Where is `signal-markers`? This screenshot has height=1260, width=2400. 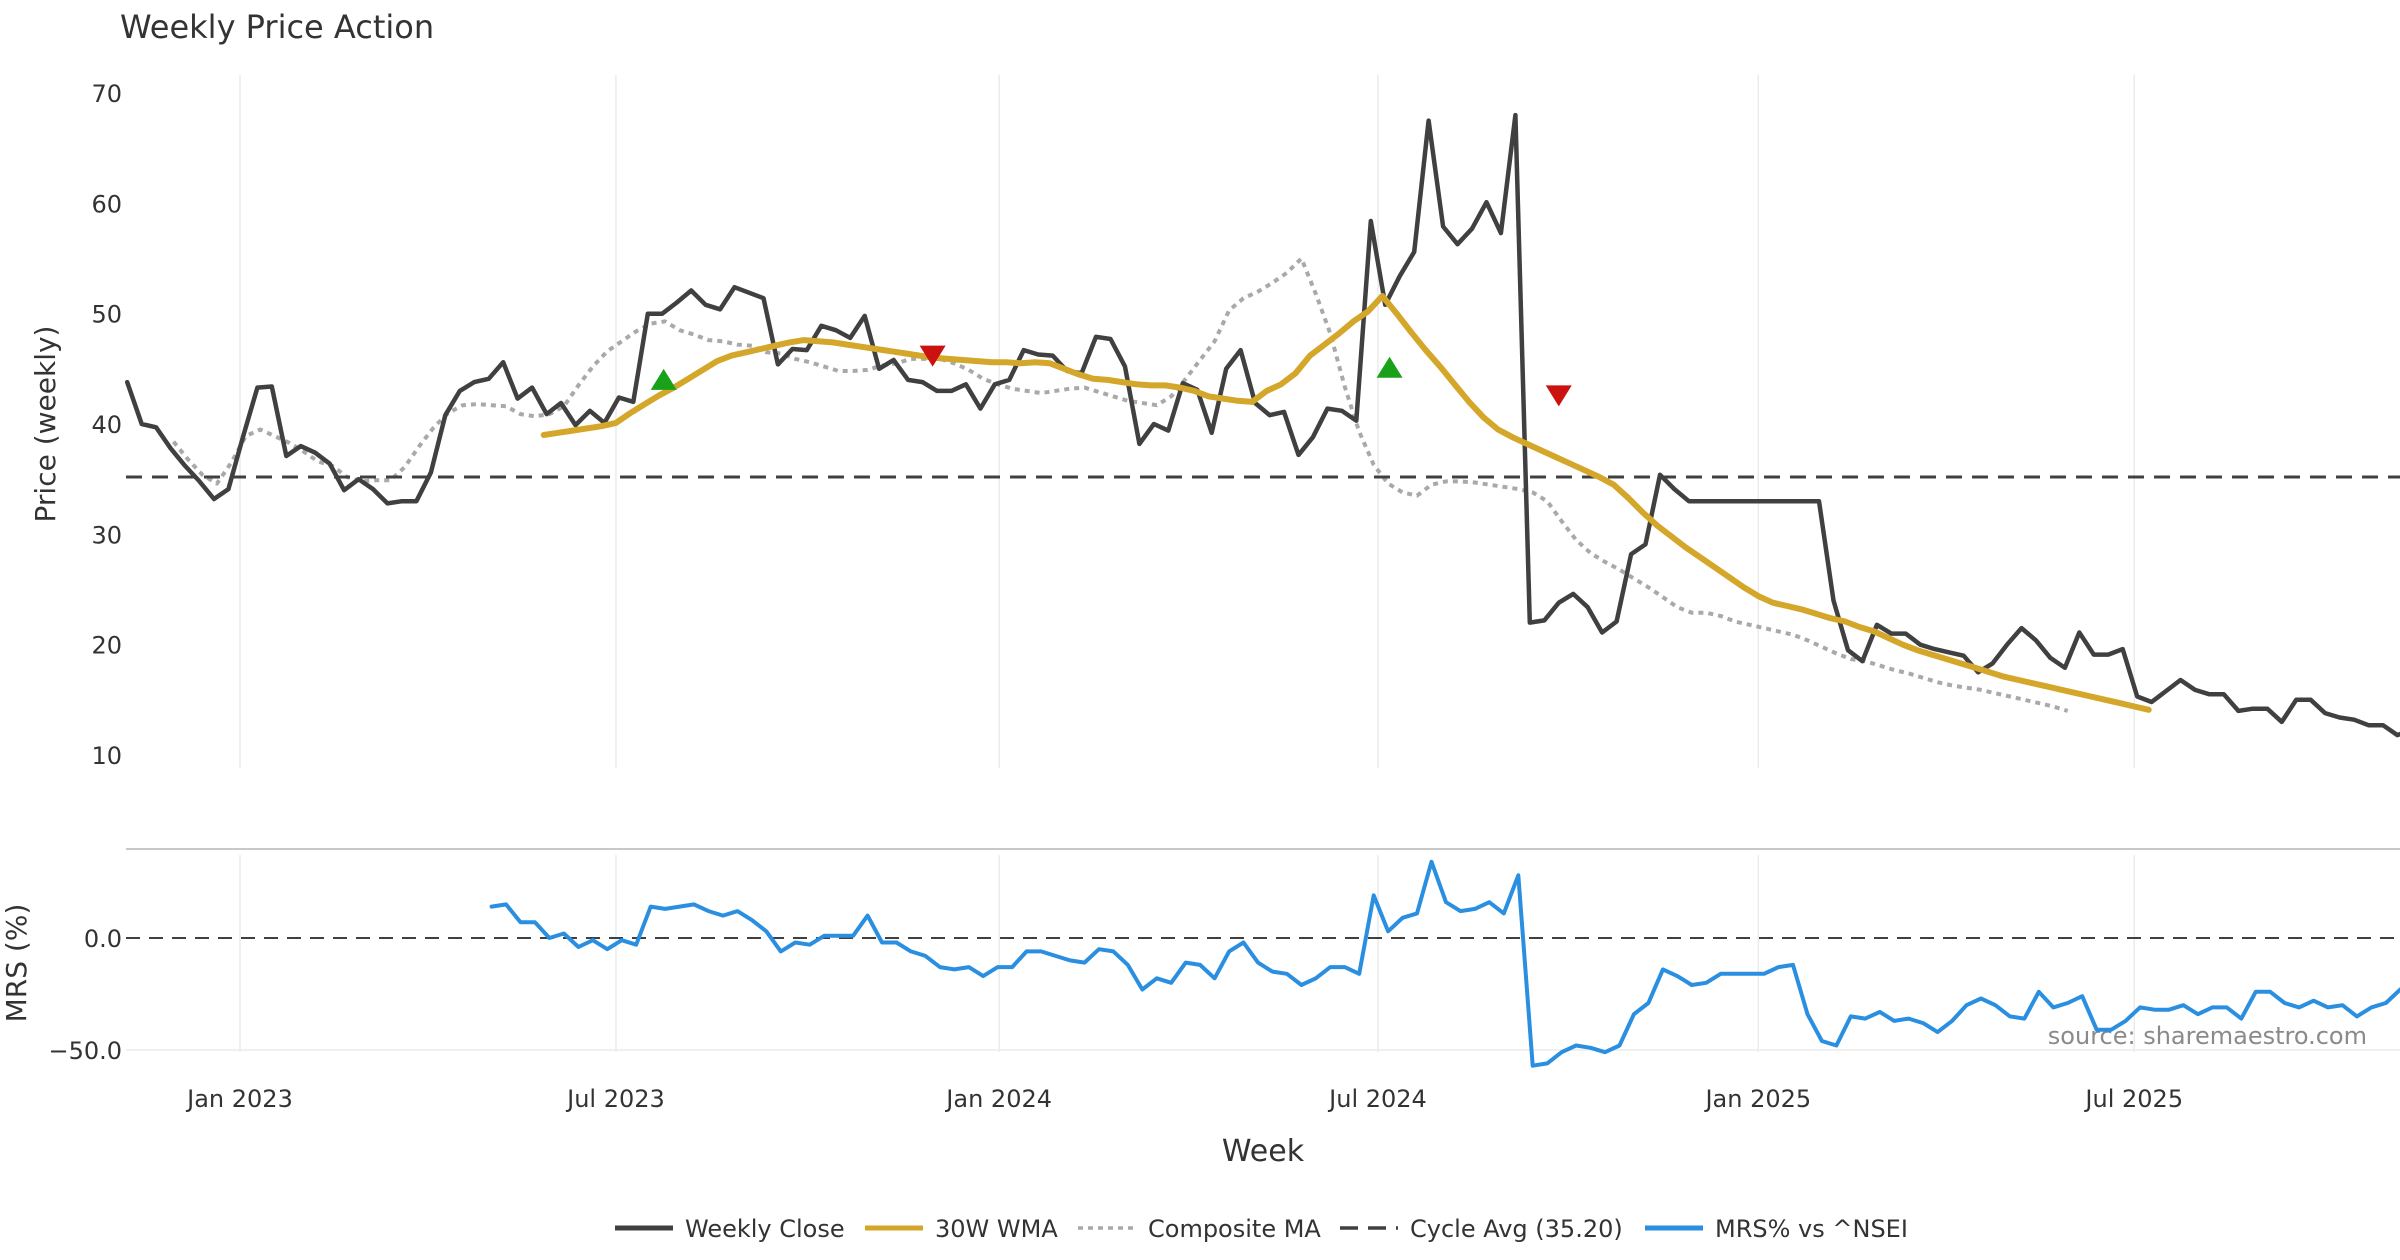
signal-markers is located at coordinates (1111, 376).